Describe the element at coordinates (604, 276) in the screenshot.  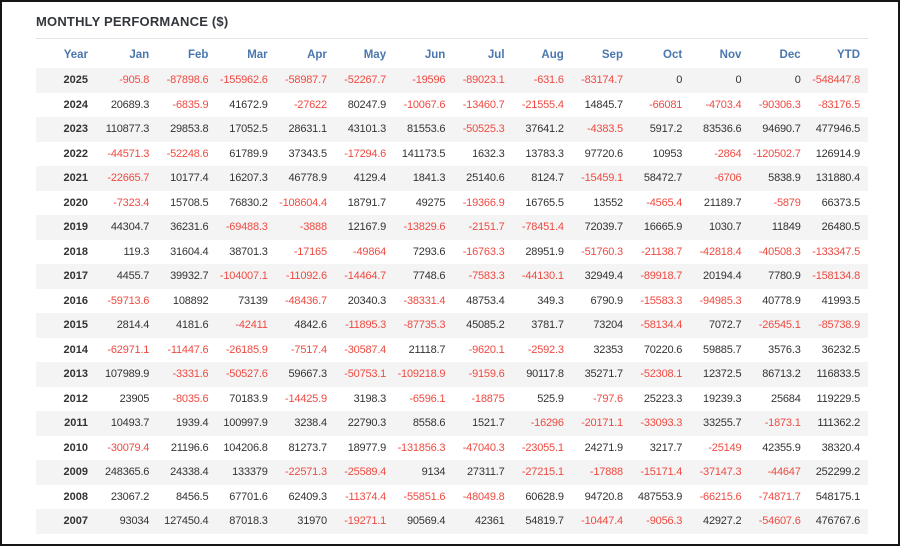
I see `value-cell: 32949.4` at that location.